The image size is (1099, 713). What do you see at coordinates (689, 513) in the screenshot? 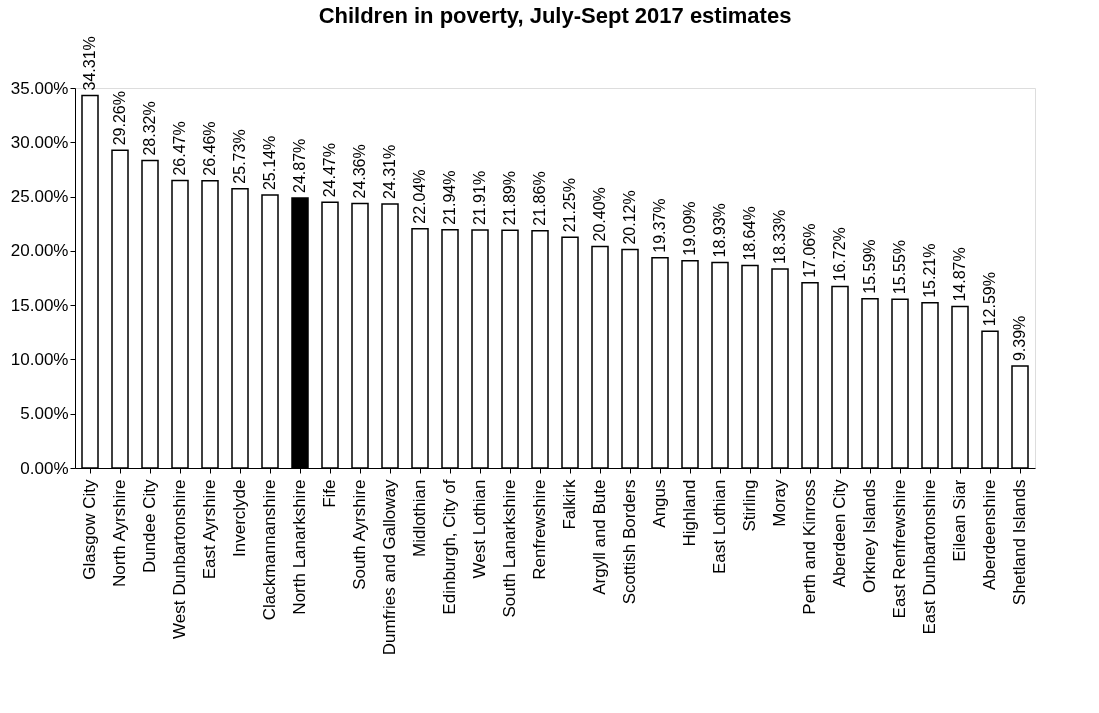
I see `x-tick-label: Highland` at bounding box center [689, 513].